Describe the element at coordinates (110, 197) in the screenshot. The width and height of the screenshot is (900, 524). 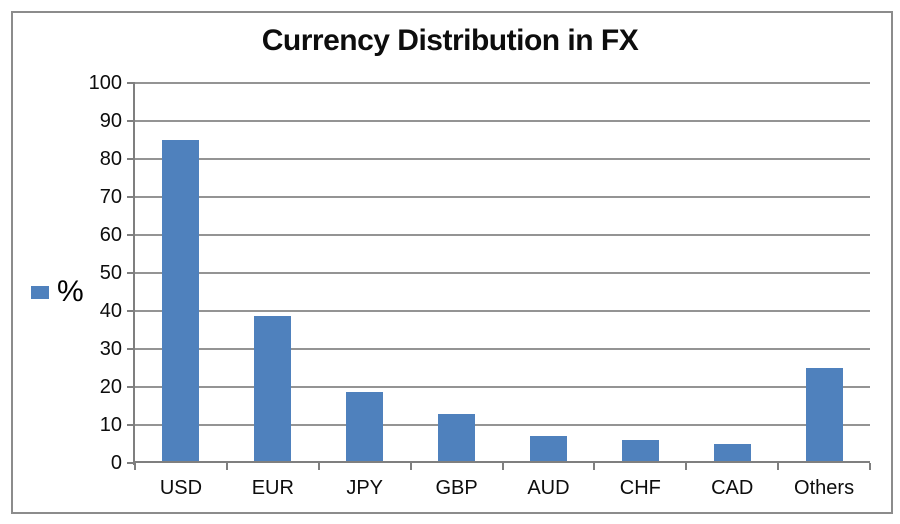
I see `y-axis-label-70: 70` at that location.